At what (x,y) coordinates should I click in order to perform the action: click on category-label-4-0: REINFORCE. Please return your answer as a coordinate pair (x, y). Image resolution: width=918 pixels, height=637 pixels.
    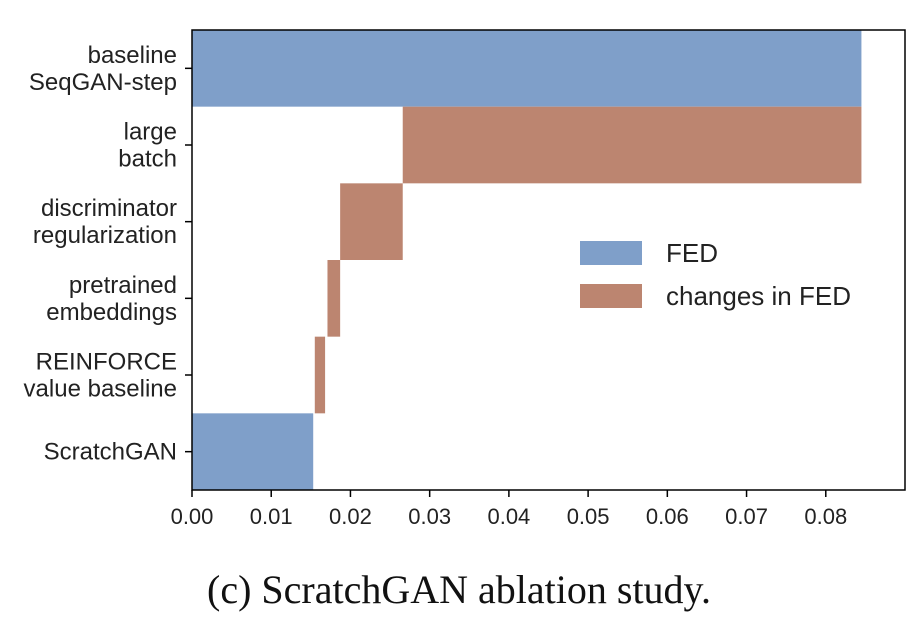
    Looking at the image, I should click on (106, 362).